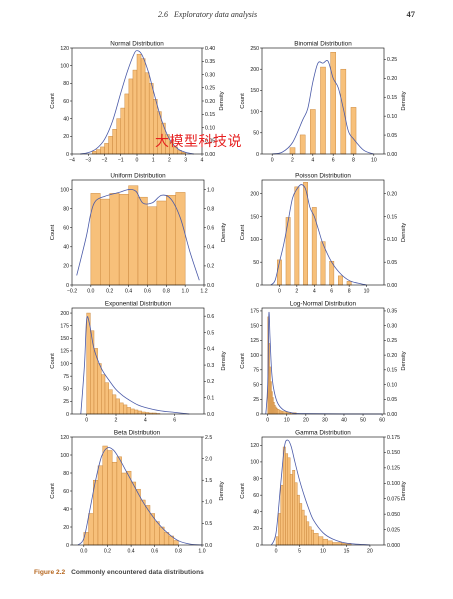  I want to click on y2-tick-label: 0.125, so click(393, 469).